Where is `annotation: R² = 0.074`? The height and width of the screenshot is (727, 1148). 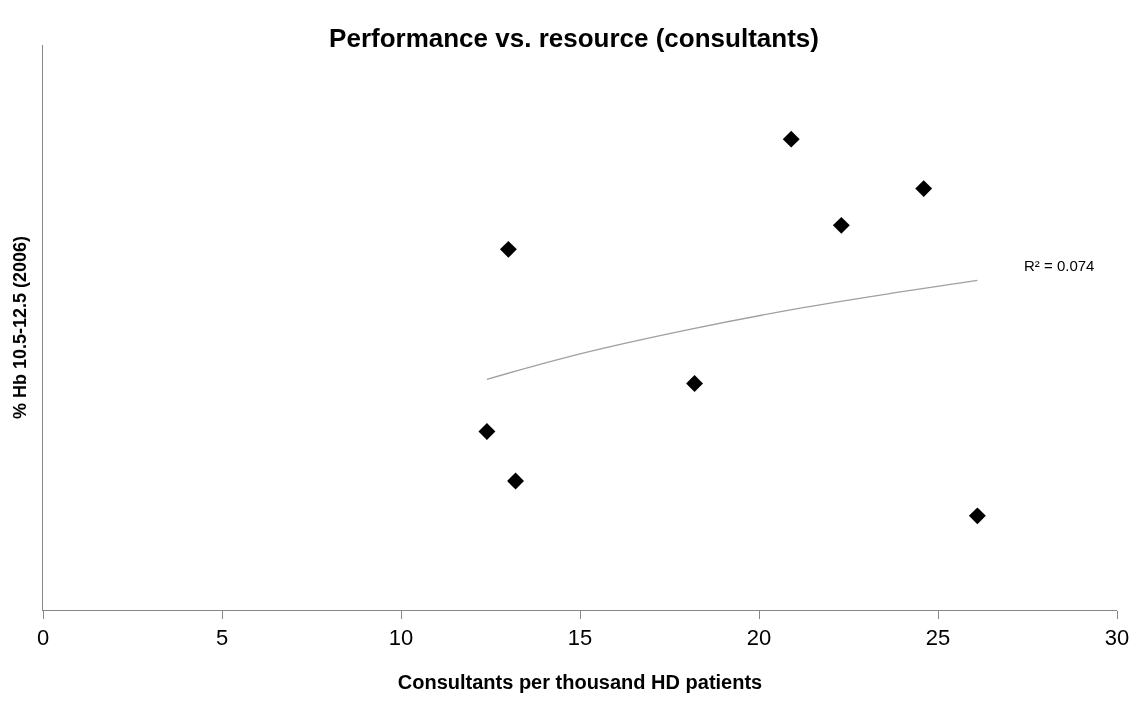 annotation: R² = 0.074 is located at coordinates (1059, 265).